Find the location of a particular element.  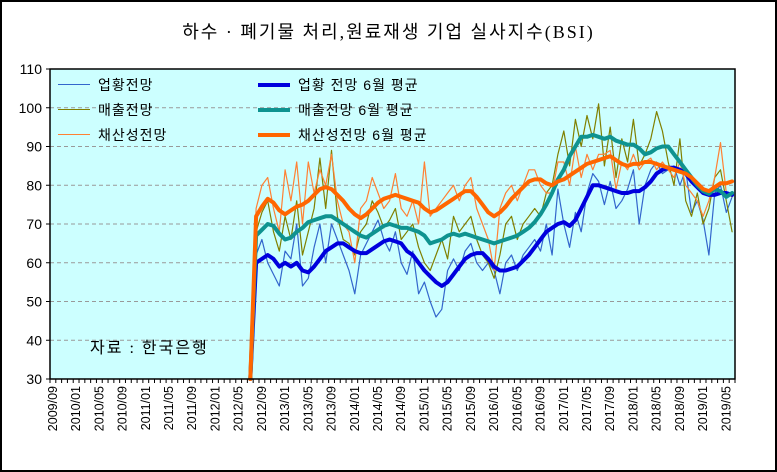

x-axis-tick-label: 2019/05 is located at coordinates (726, 408).